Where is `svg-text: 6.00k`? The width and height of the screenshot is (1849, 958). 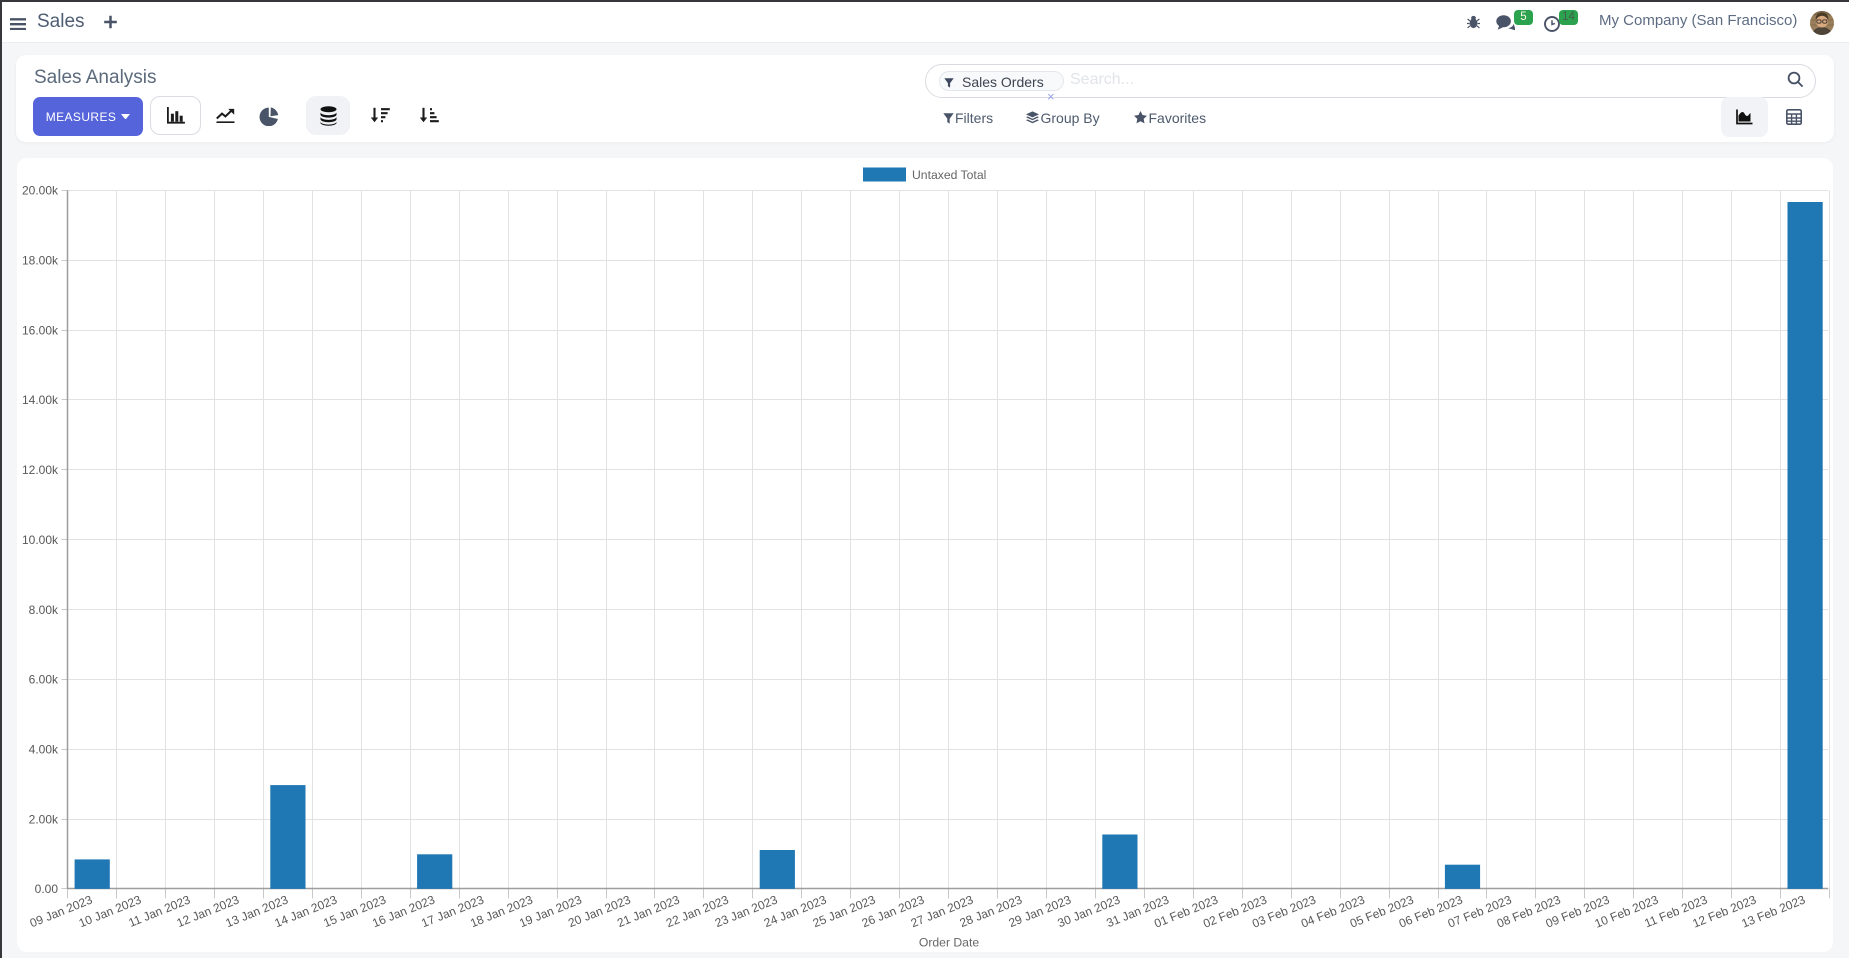
svg-text: 6.00k is located at coordinates (44, 680).